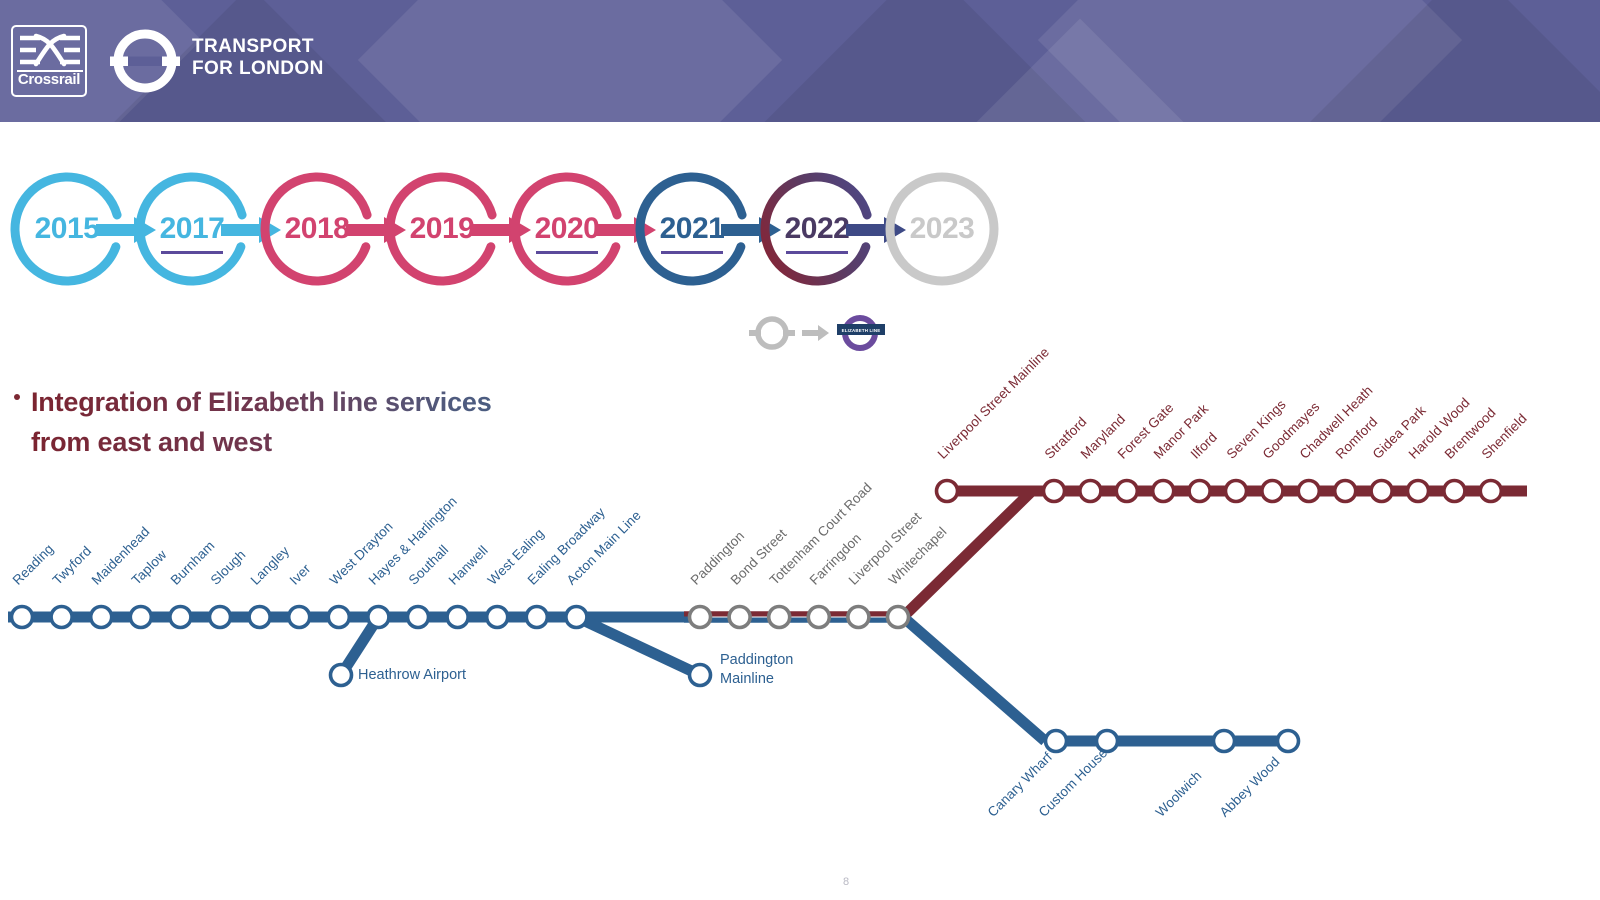 The height and width of the screenshot is (900, 1600). What do you see at coordinates (1107, 741) in the screenshot?
I see `station-node-custom-house` at bounding box center [1107, 741].